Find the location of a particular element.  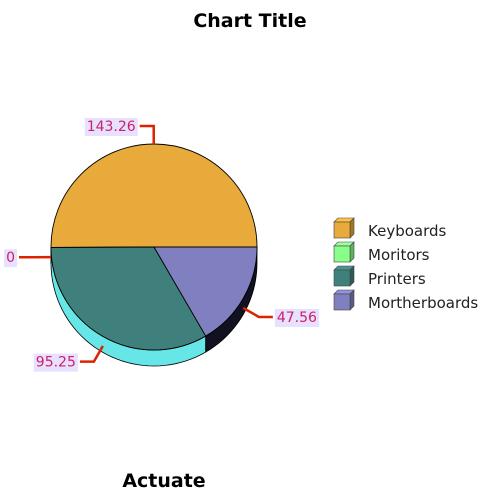

legend-item-keyboards: Keyboards is located at coordinates (390, 228).